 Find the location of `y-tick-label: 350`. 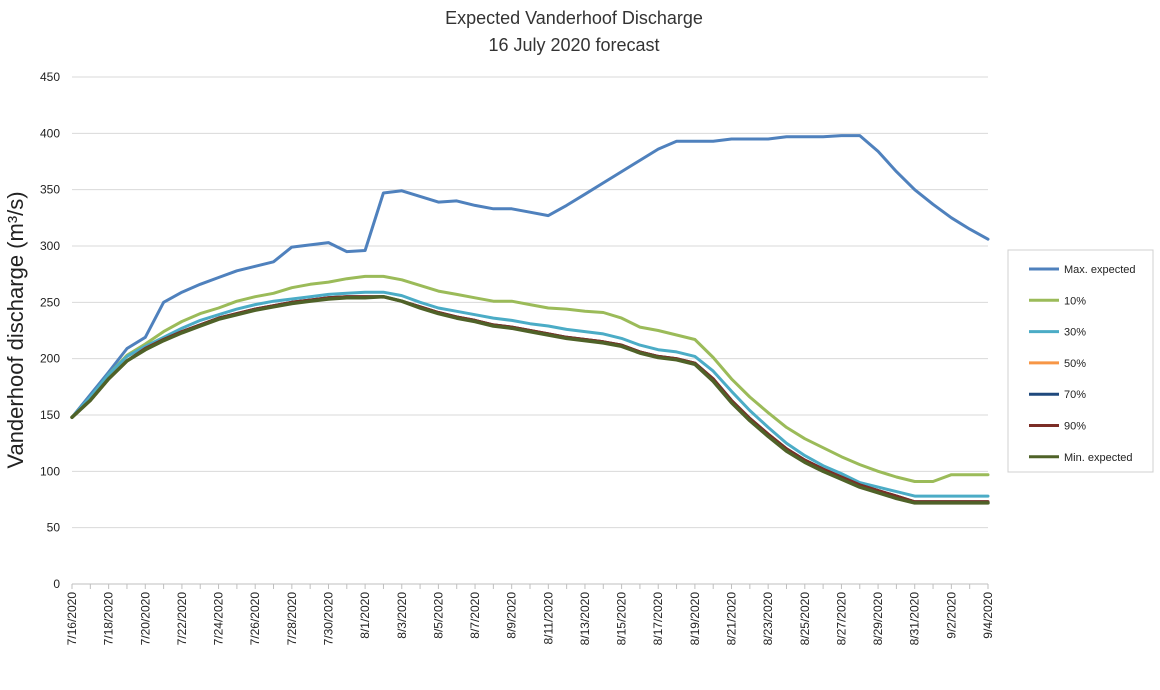

y-tick-label: 350 is located at coordinates (50, 190).